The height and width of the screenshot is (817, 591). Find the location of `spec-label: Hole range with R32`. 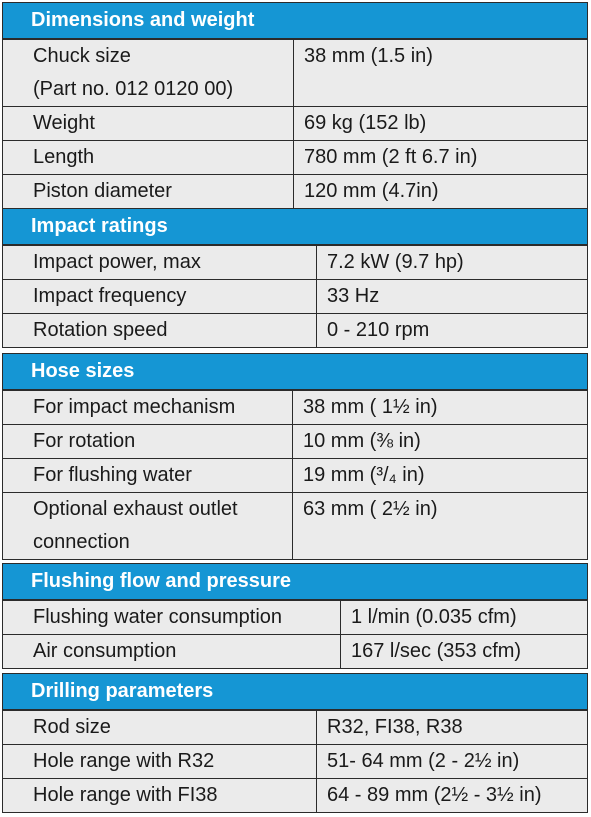

spec-label: Hole range with R32 is located at coordinates (159, 761).